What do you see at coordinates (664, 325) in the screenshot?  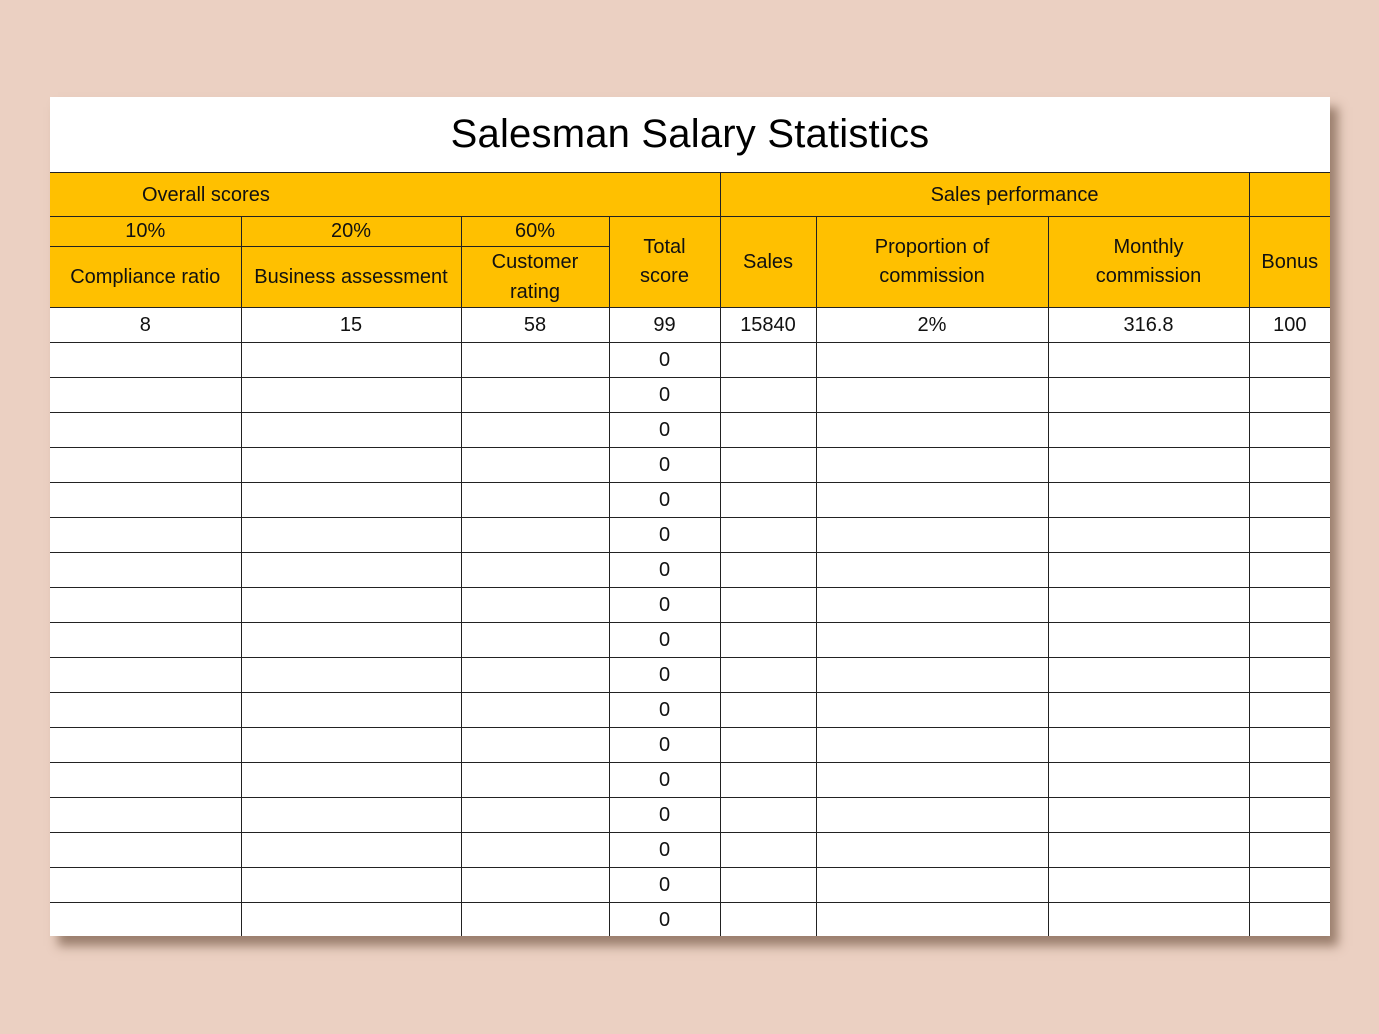 I see `cell-total-score: 99` at bounding box center [664, 325].